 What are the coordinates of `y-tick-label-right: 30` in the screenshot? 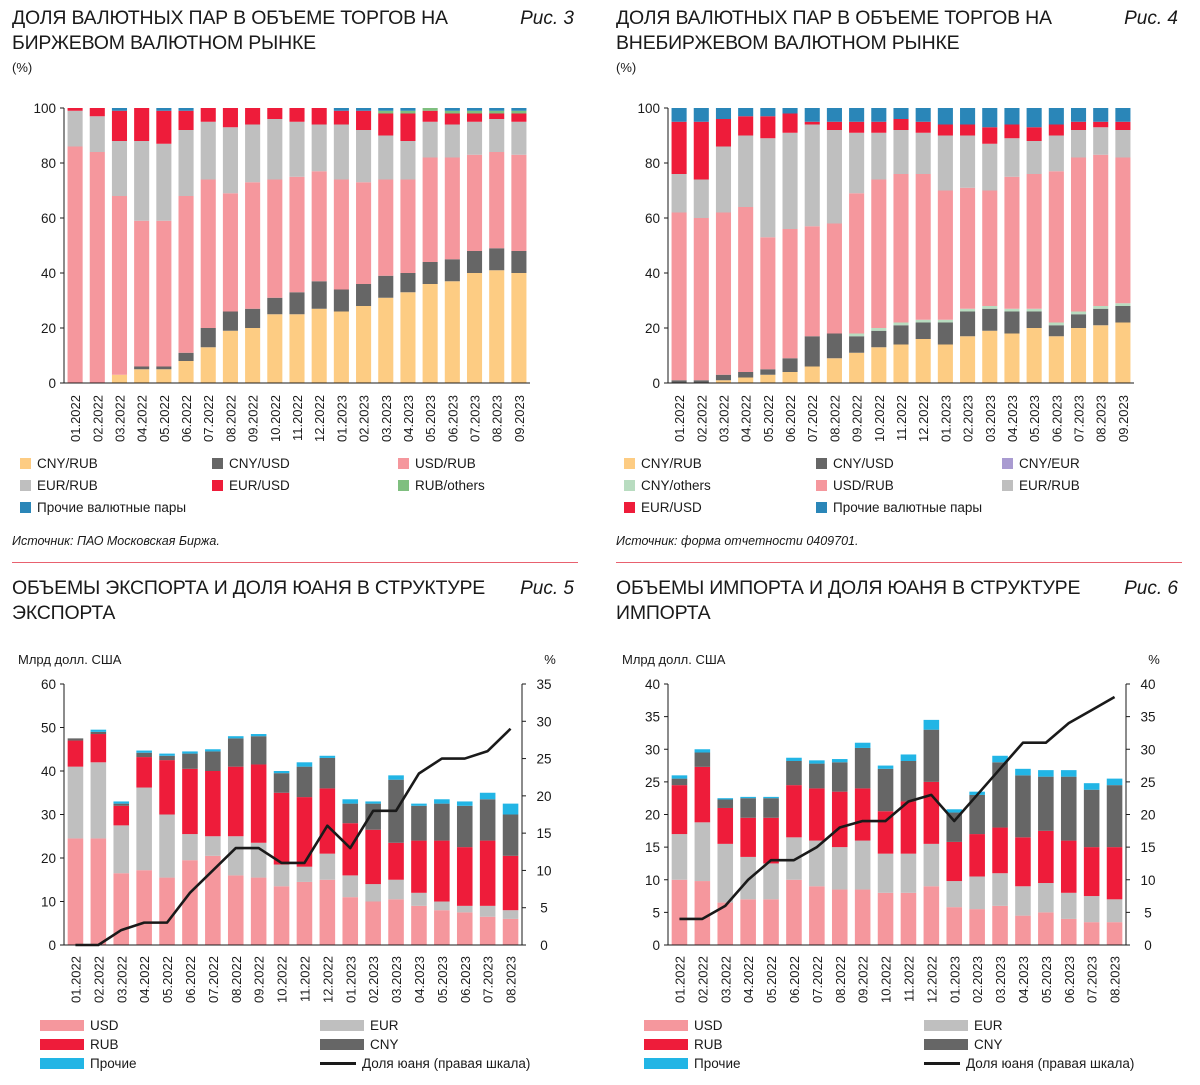 It's located at (543, 721).